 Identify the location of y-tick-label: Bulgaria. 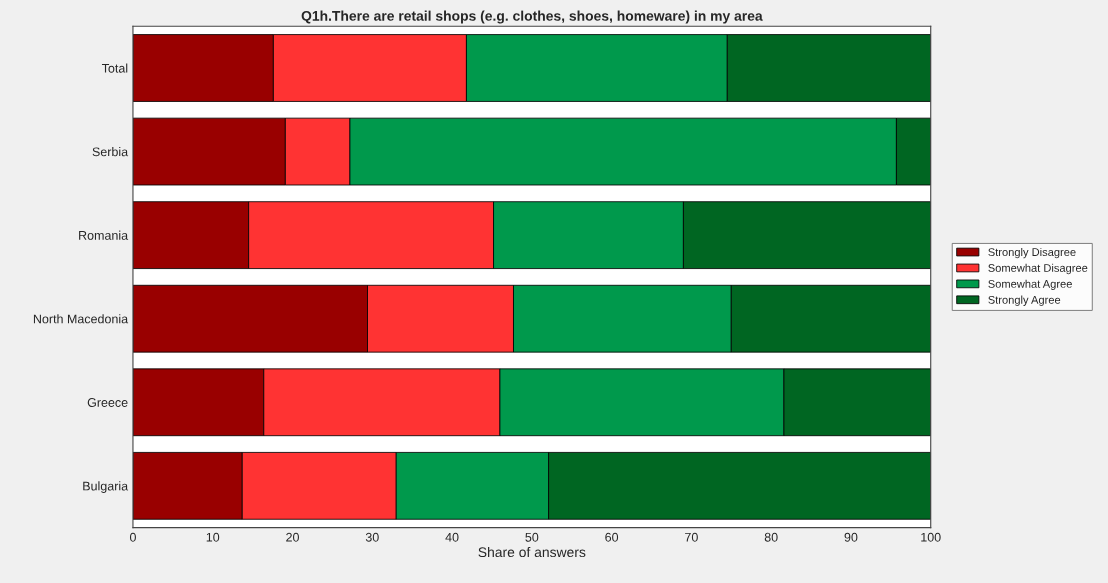
(106, 487).